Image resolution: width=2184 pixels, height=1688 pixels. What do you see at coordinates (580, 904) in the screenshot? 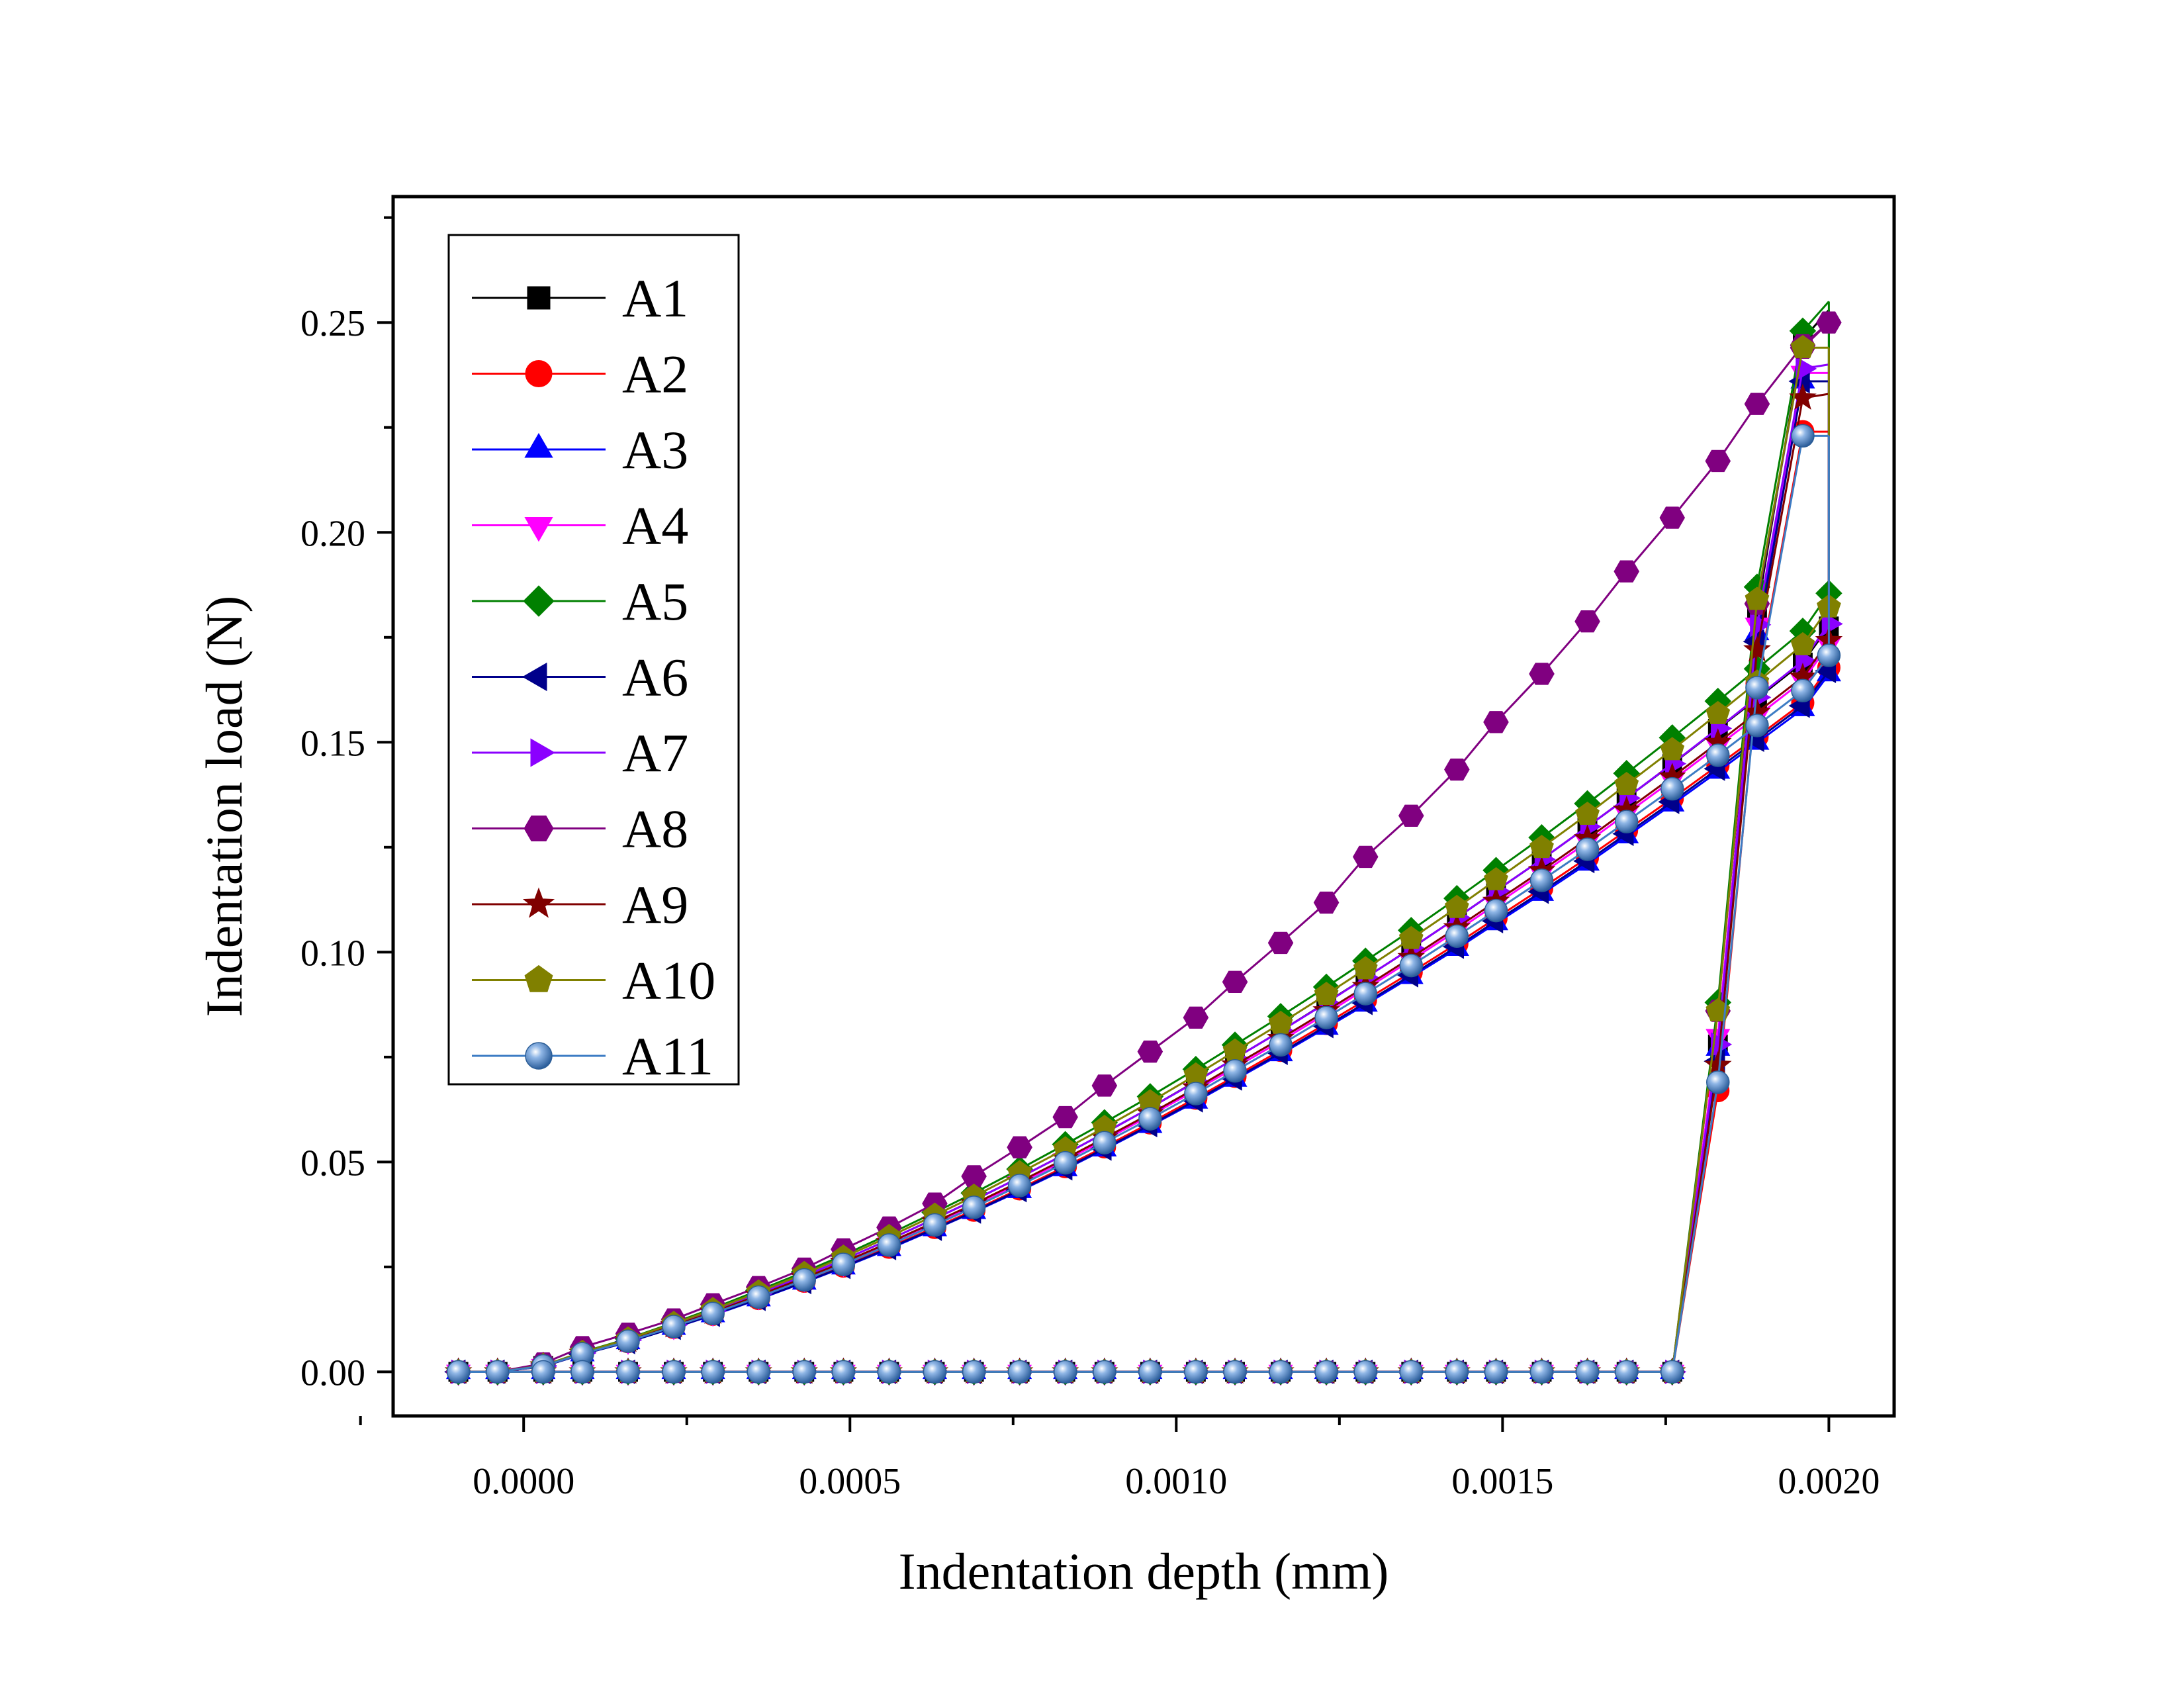
I see `legend-item-A9: A9` at bounding box center [580, 904].